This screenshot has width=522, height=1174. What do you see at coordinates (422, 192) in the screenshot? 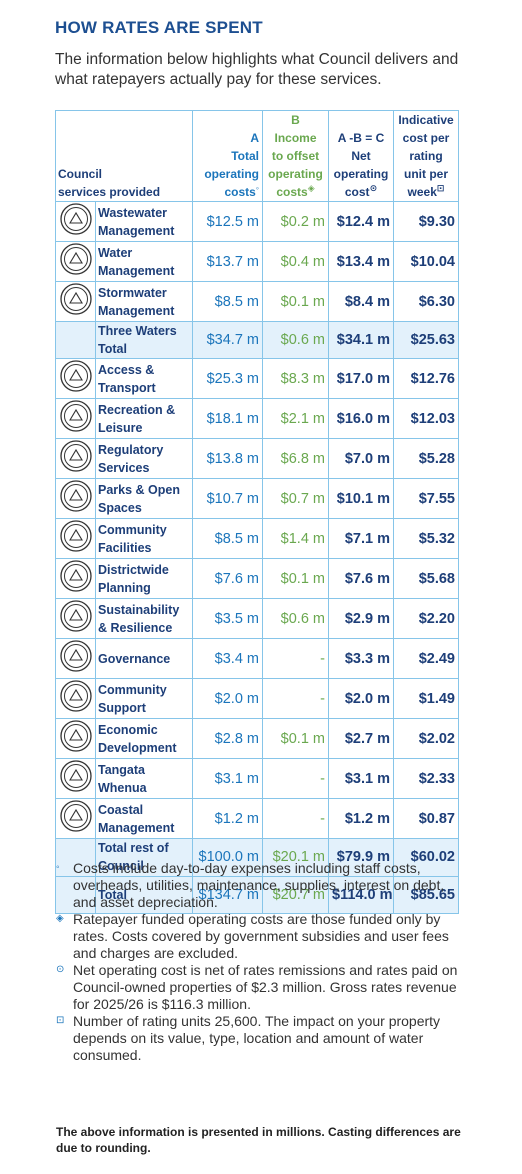
I see `header-line: week` at bounding box center [422, 192].